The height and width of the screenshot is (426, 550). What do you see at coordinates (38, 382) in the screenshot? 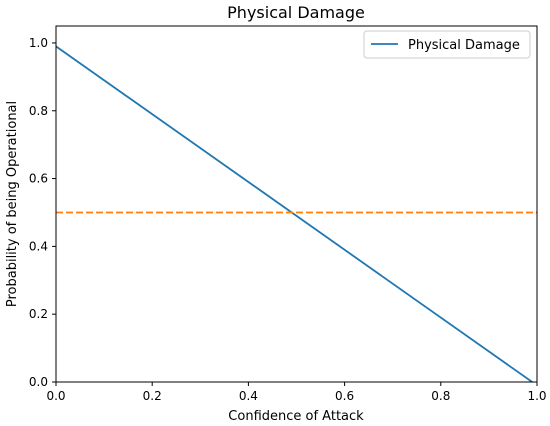
I see `y-tick-label: 0.0` at bounding box center [38, 382].